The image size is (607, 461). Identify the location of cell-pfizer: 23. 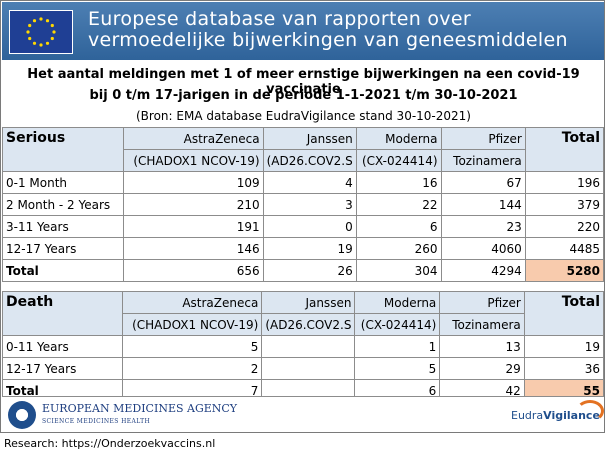
(483, 226).